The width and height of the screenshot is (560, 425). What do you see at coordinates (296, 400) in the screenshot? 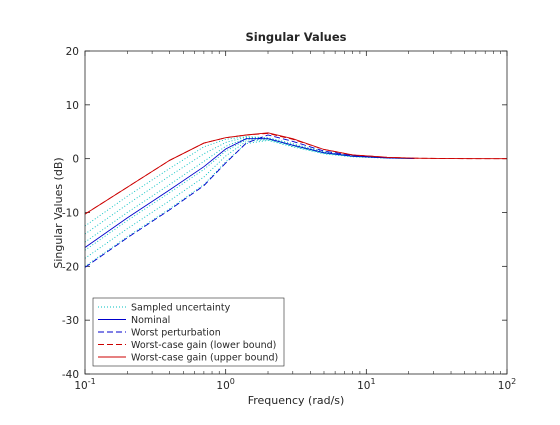
I see `x-axis-label: Frequency (rad/s)` at bounding box center [296, 400].